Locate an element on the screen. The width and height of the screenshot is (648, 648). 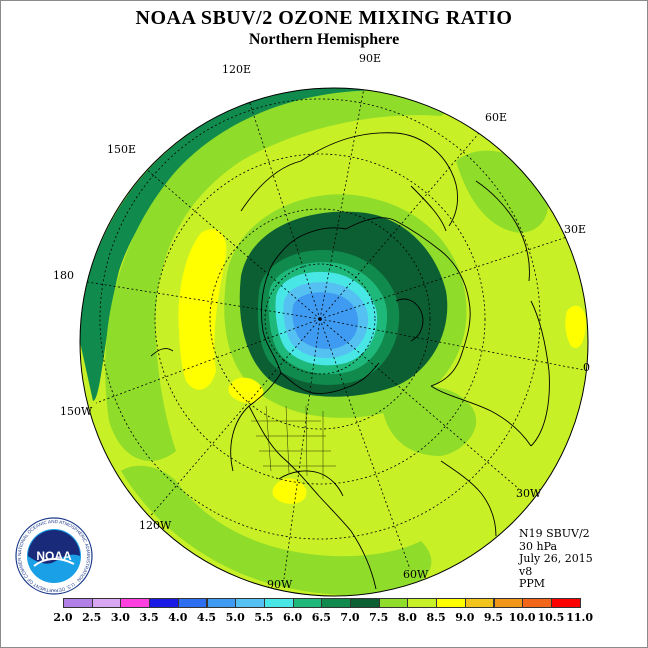
colorbar-tick-label: 4.0 is located at coordinates (178, 617).